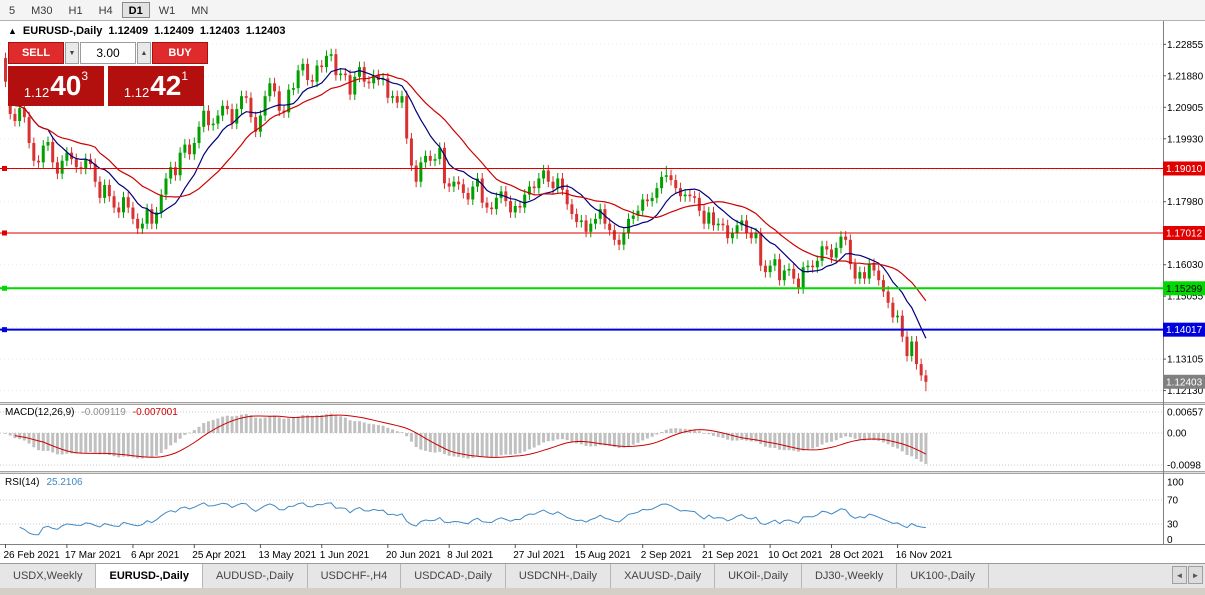  What do you see at coordinates (1175, 483) in the screenshot?
I see `svg-text: 100` at bounding box center [1175, 483].